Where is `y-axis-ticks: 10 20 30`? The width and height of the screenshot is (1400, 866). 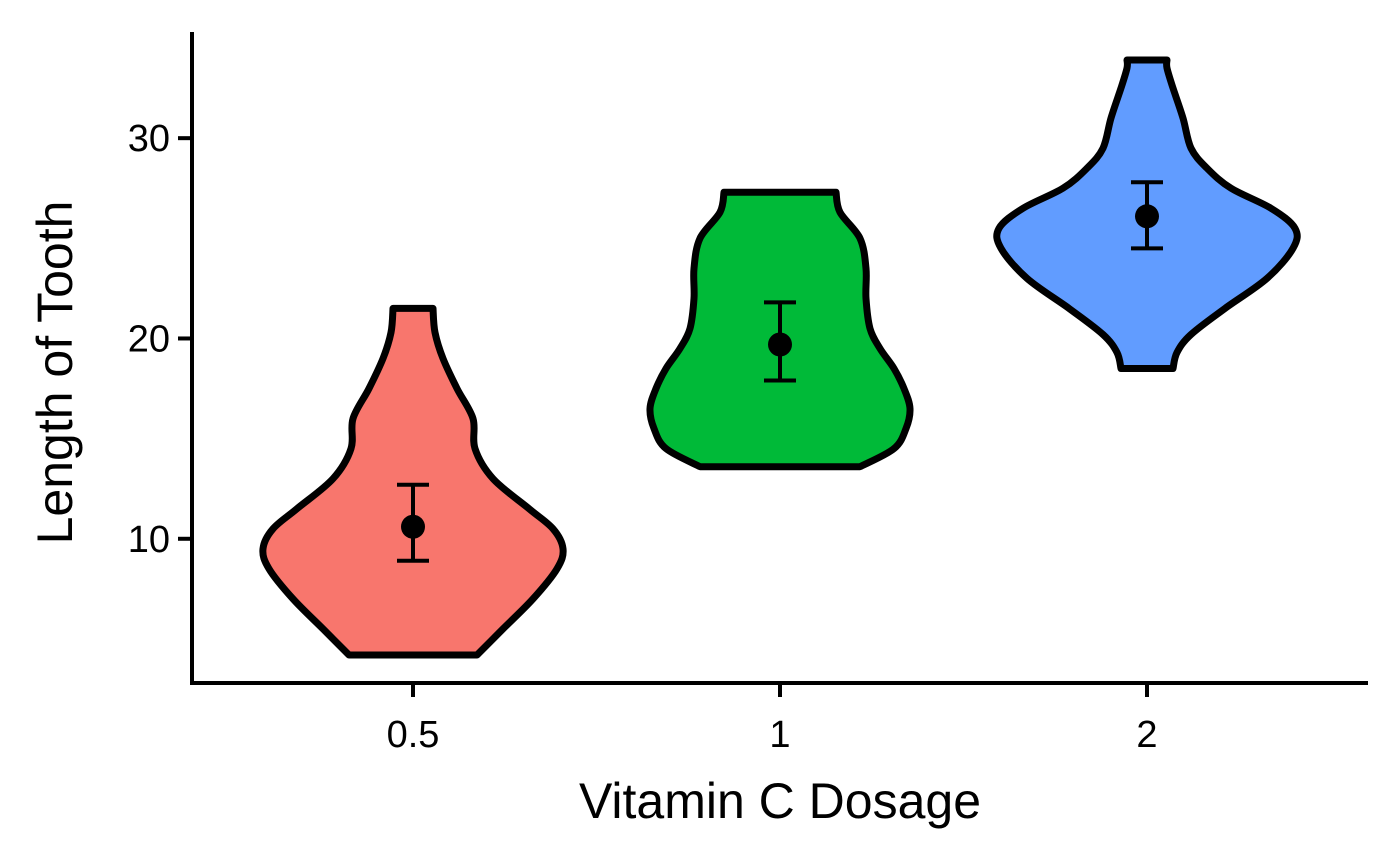 y-axis-ticks: 10 20 30 is located at coordinates (160, 339).